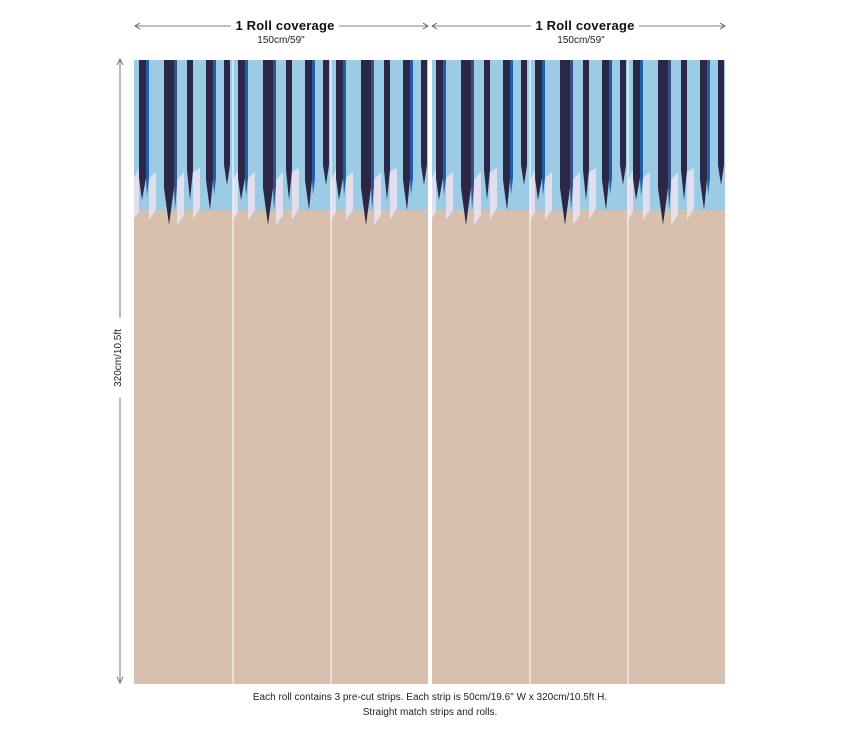  I want to click on lavender-highlights, so click(414, 196).